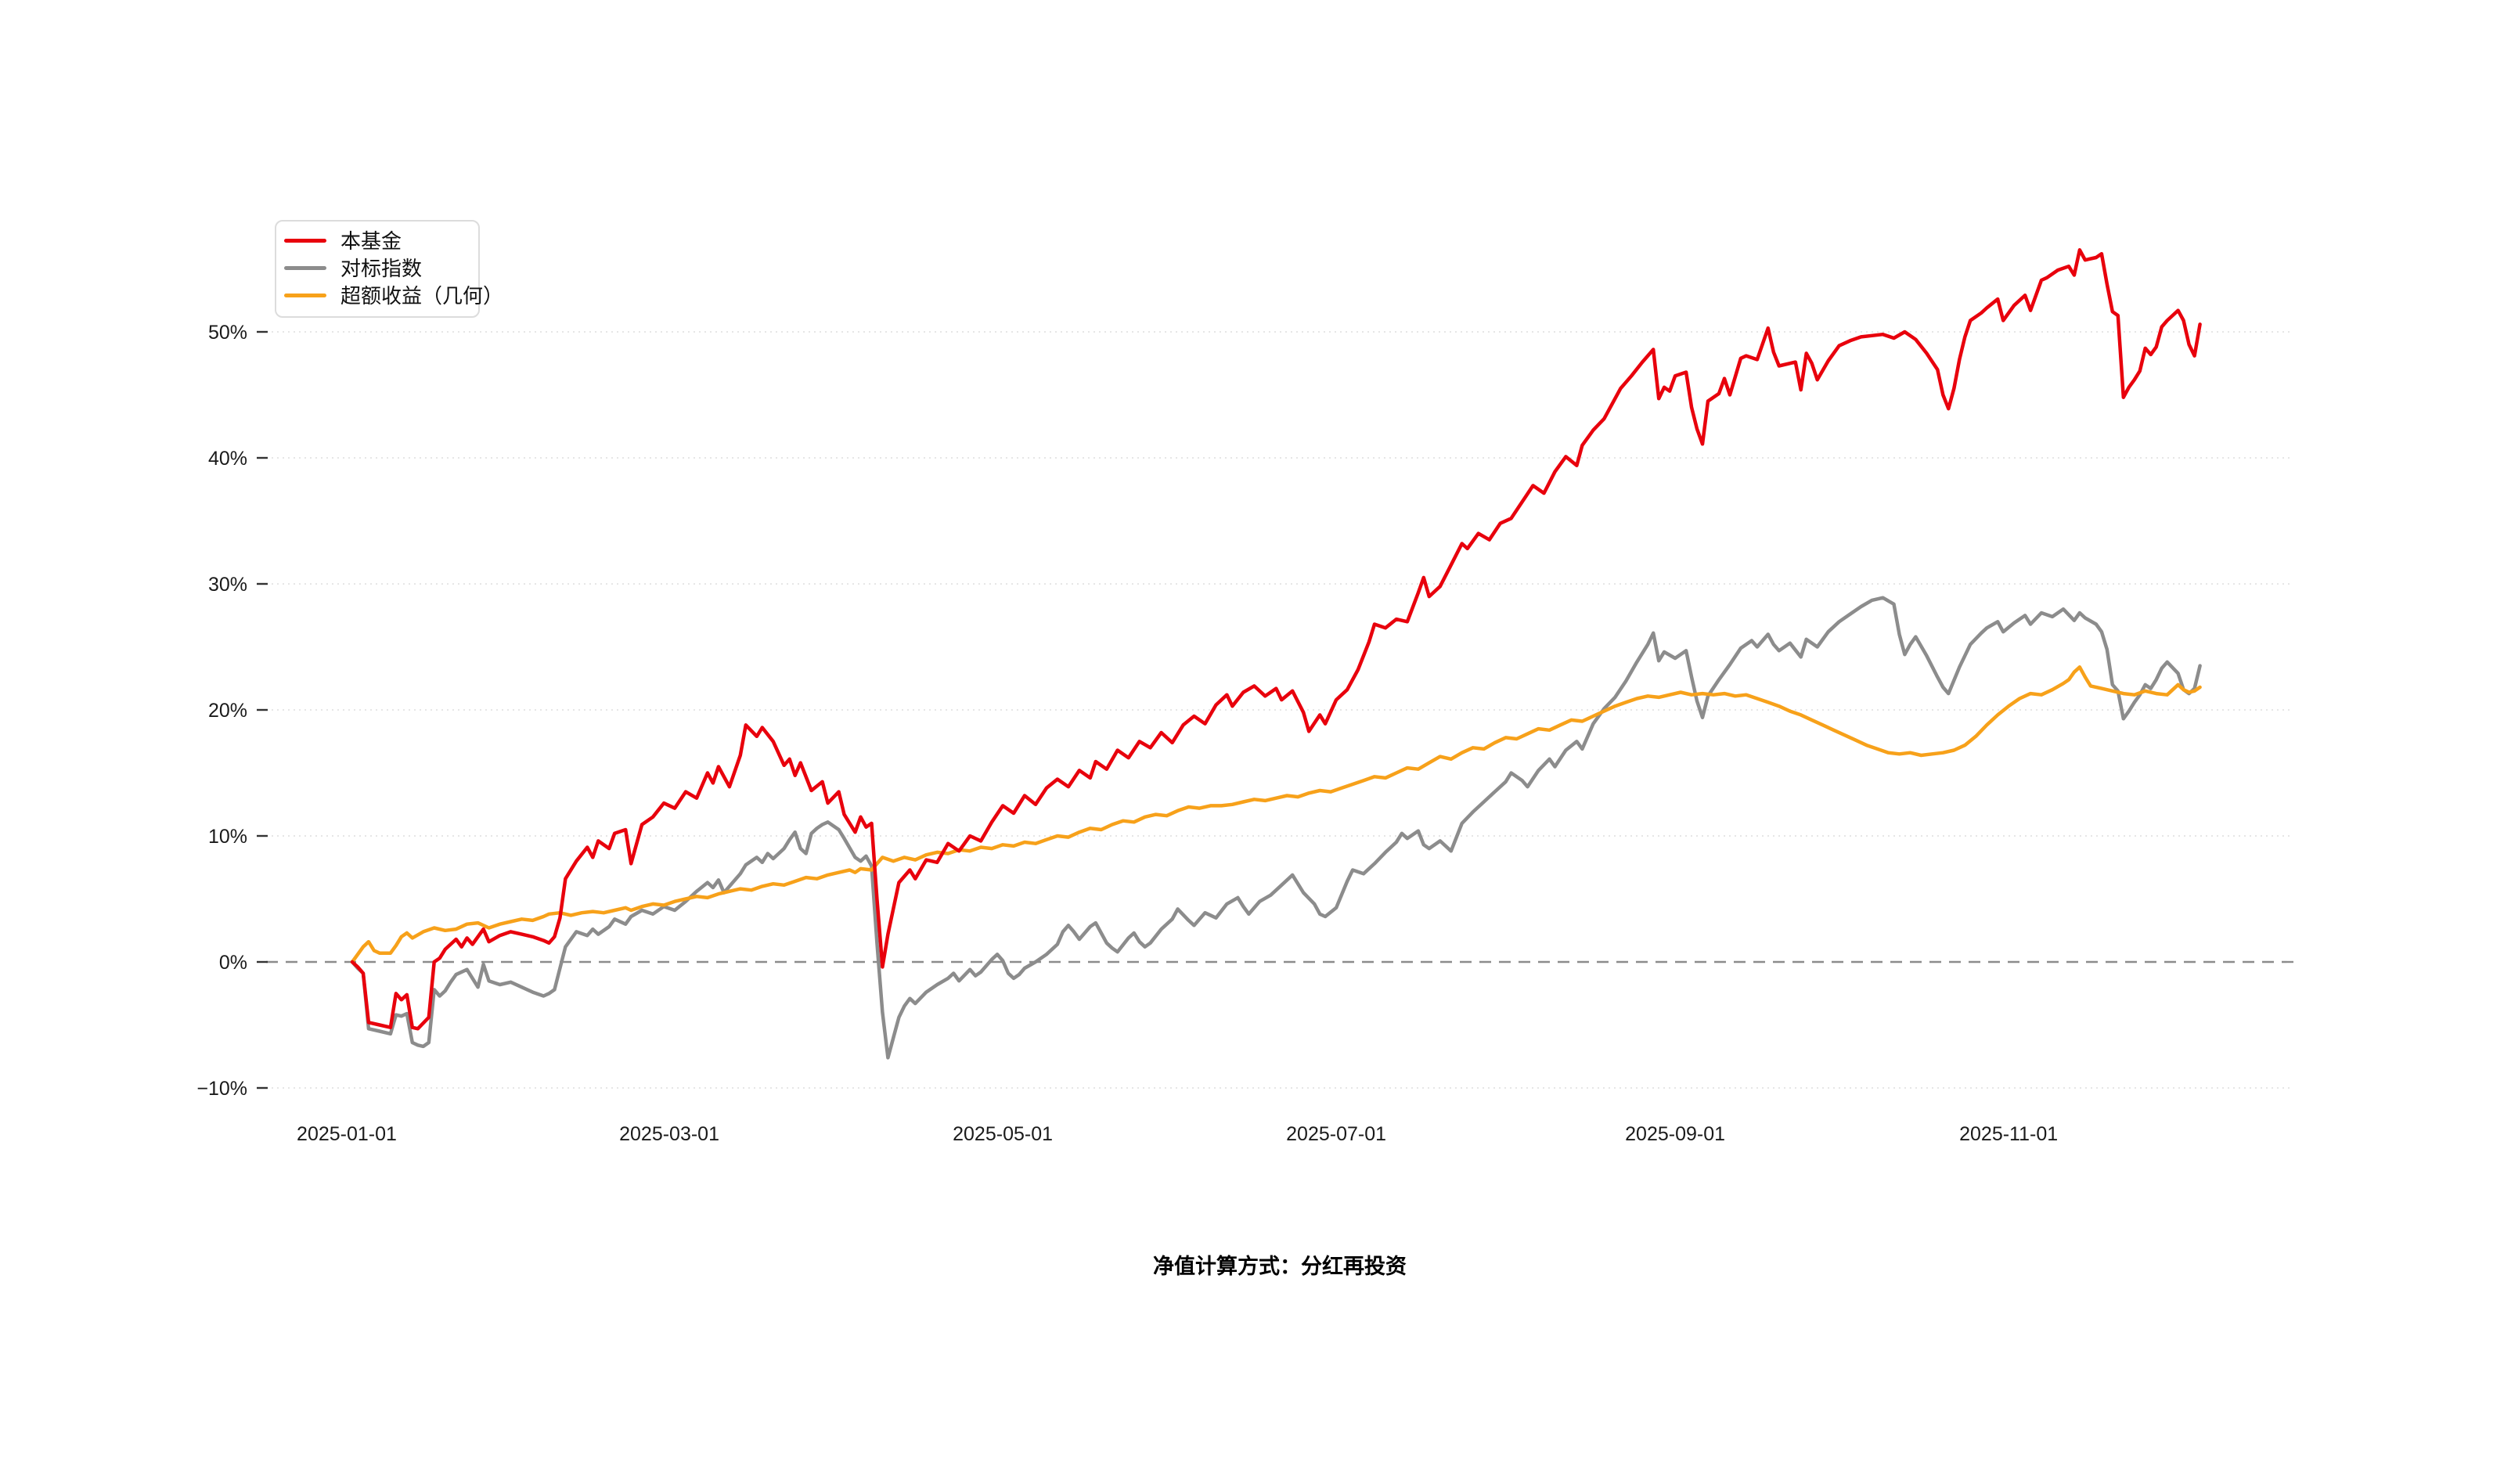 The height and width of the screenshot is (1484, 2504). I want to click on legend-label-fund: 本基金, so click(371, 241).